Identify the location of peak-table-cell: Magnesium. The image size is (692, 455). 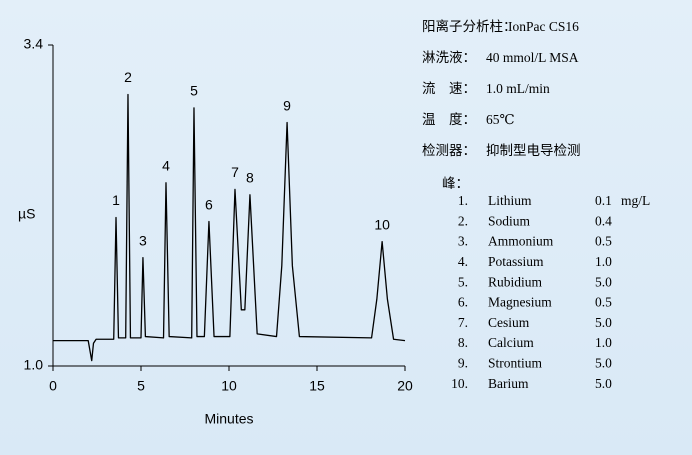
(520, 302).